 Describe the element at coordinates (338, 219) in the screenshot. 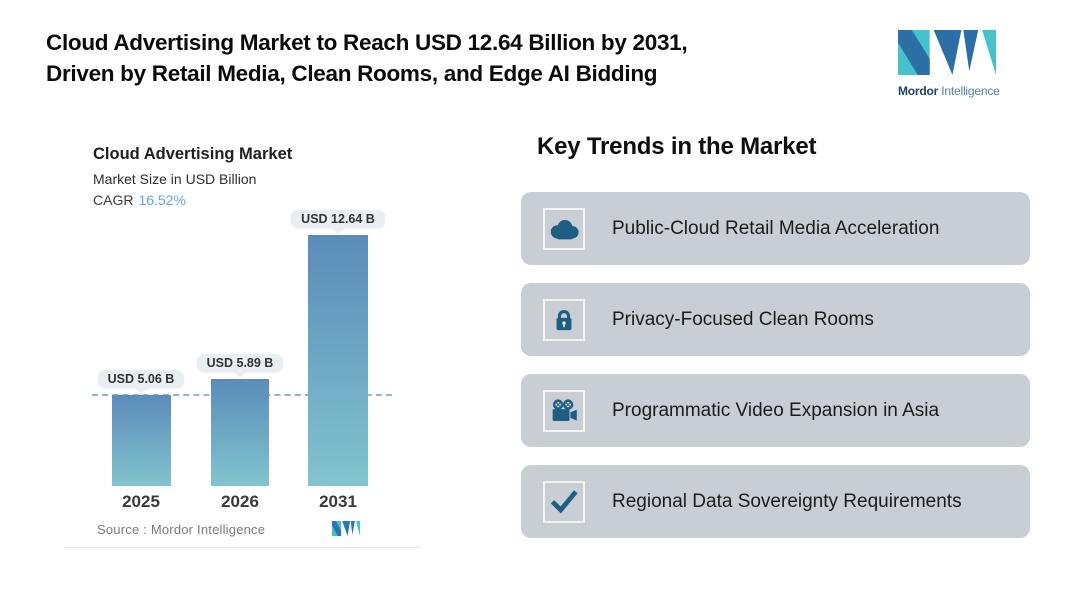

I see `value-label-2031: USD 12.64 B` at that location.